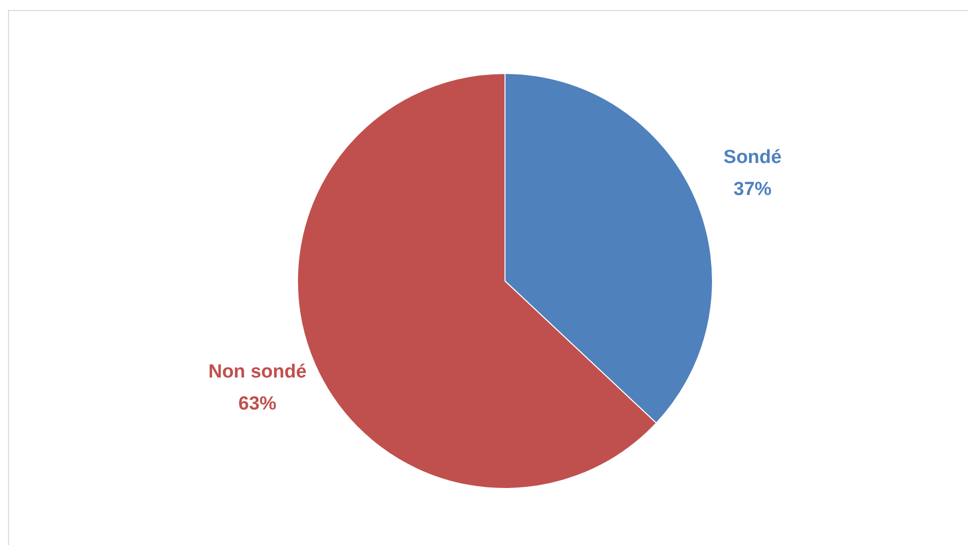 Image resolution: width=968 pixels, height=545 pixels. I want to click on data-label: 63%, so click(257, 403).